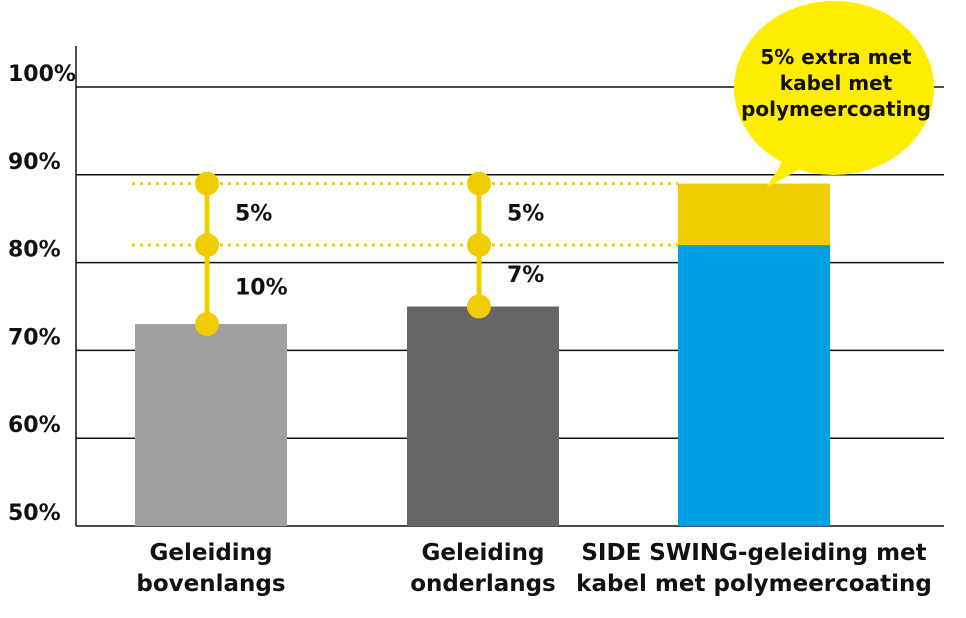 The height and width of the screenshot is (618, 966). I want to click on x-category-label: bovenlangs, so click(210, 584).